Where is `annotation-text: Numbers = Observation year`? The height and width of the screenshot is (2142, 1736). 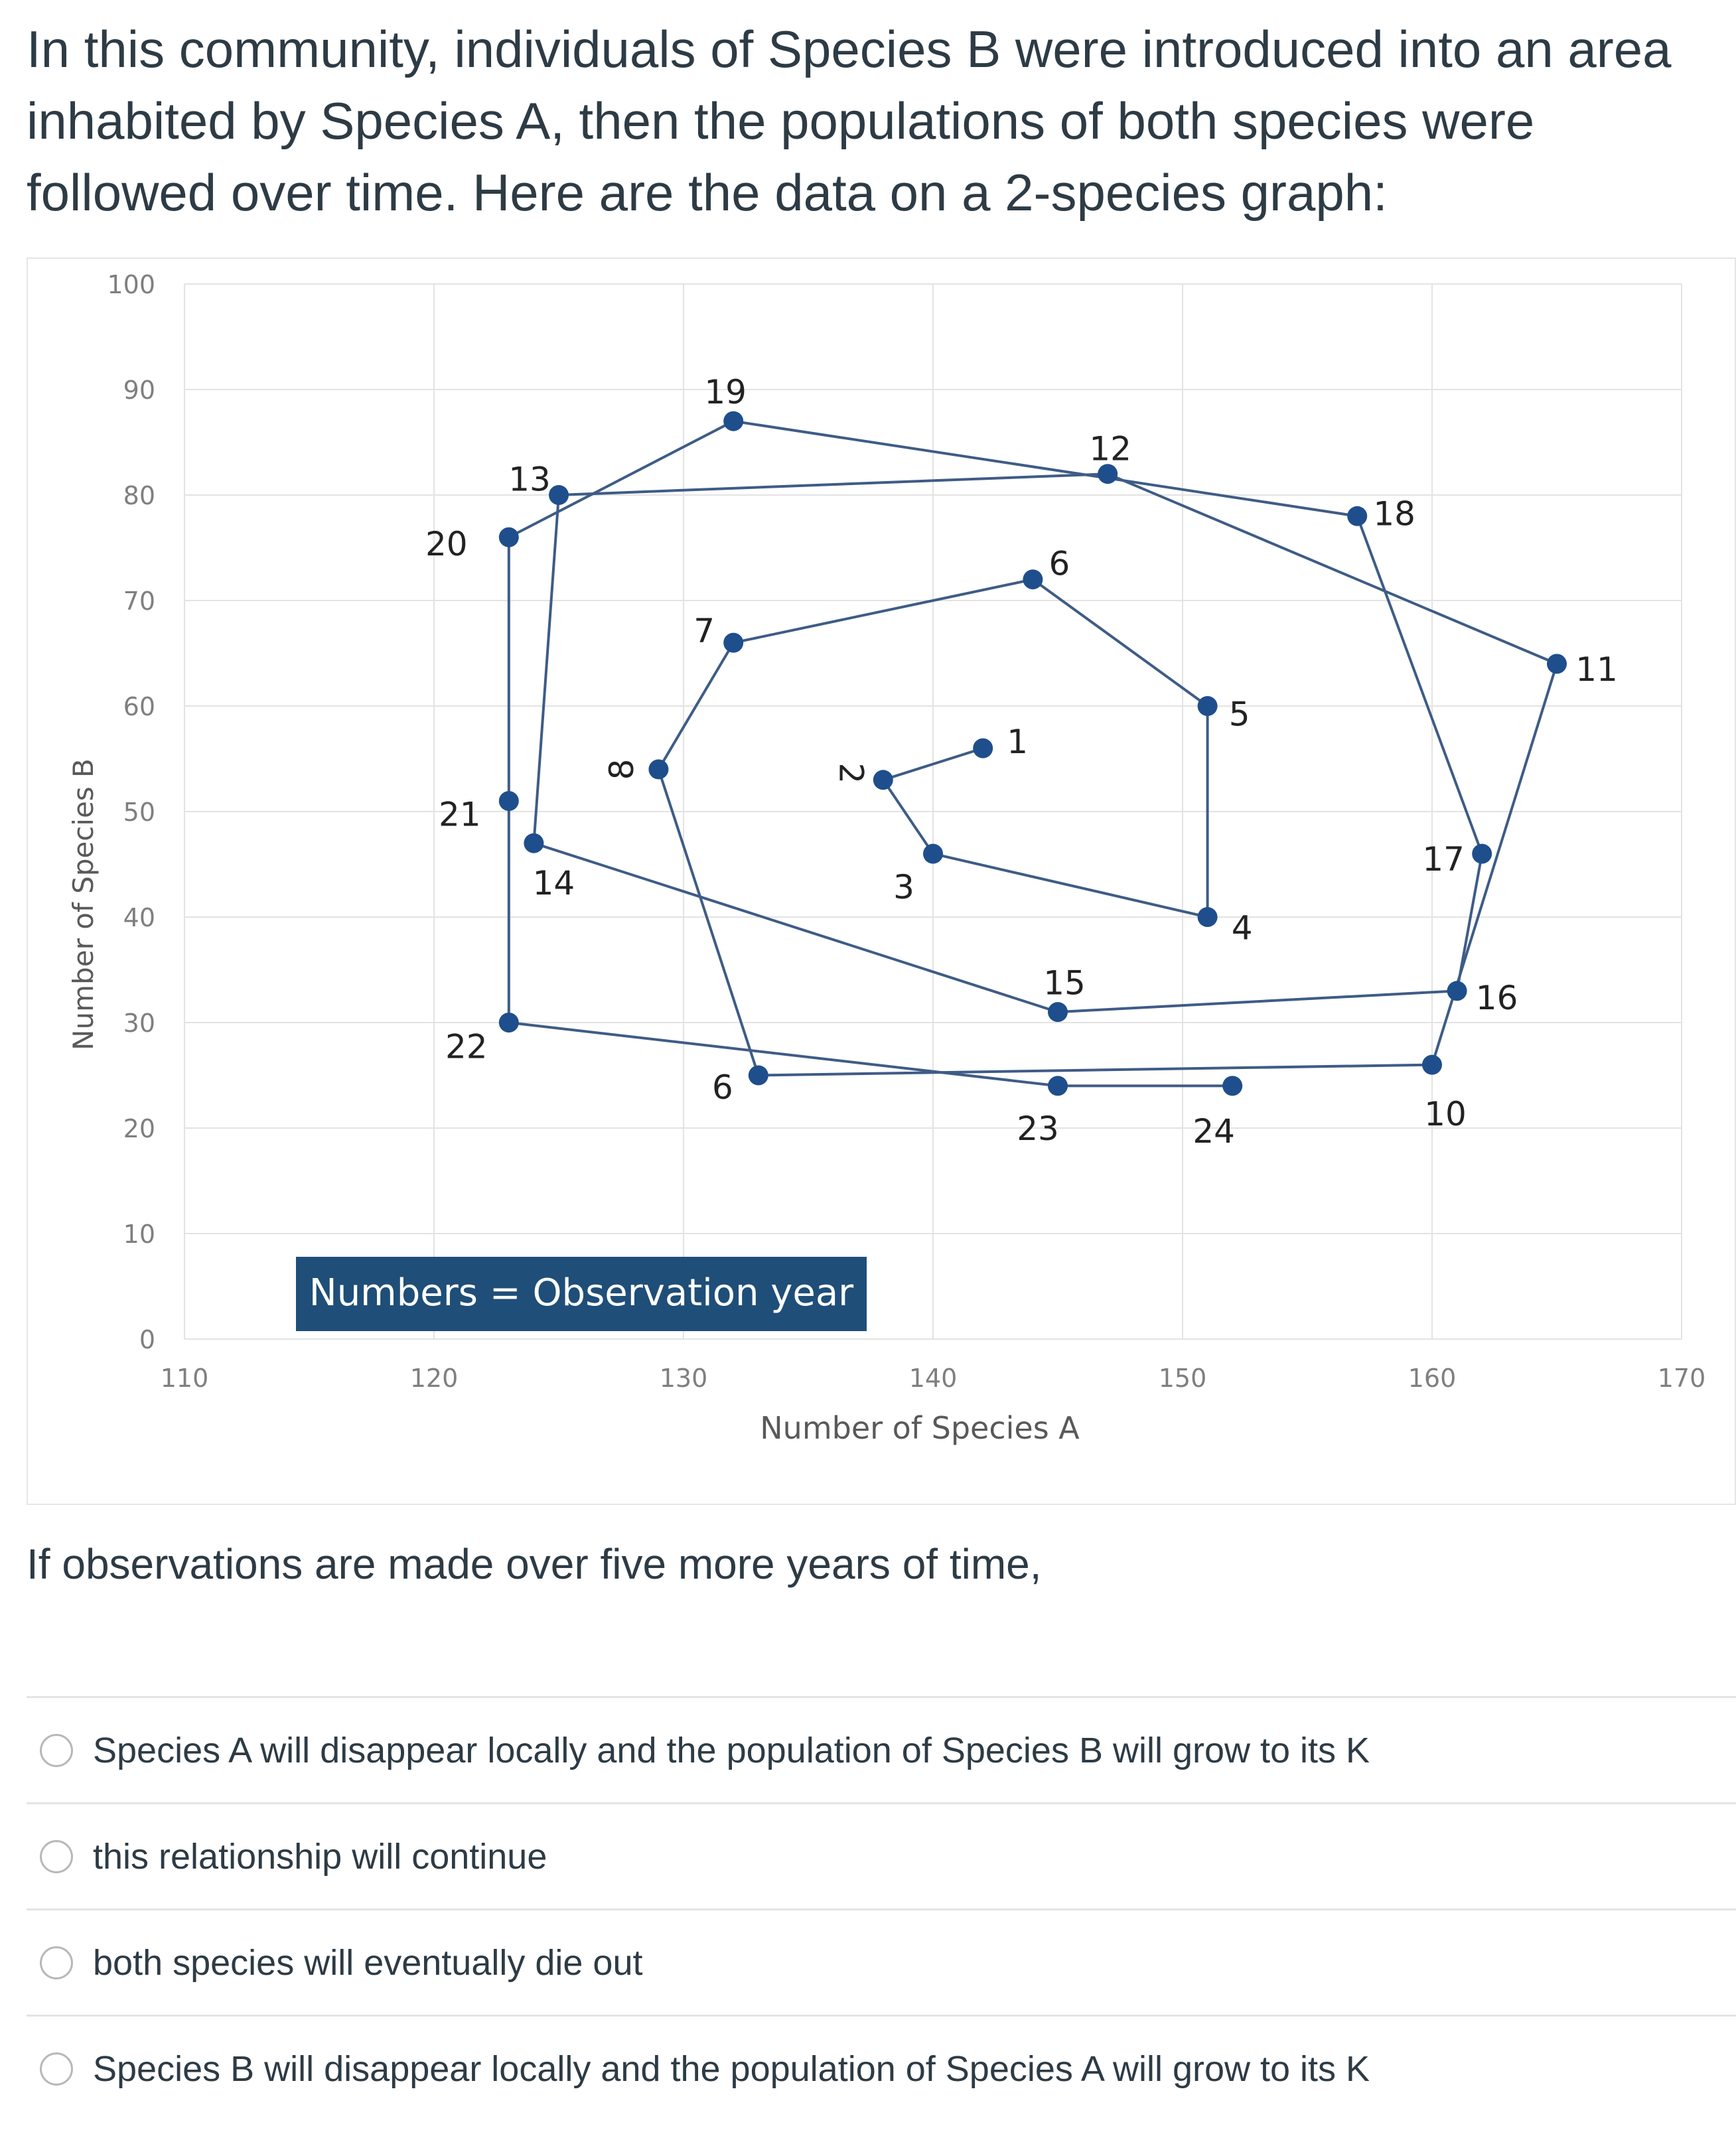 annotation-text: Numbers = Observation year is located at coordinates (582, 1293).